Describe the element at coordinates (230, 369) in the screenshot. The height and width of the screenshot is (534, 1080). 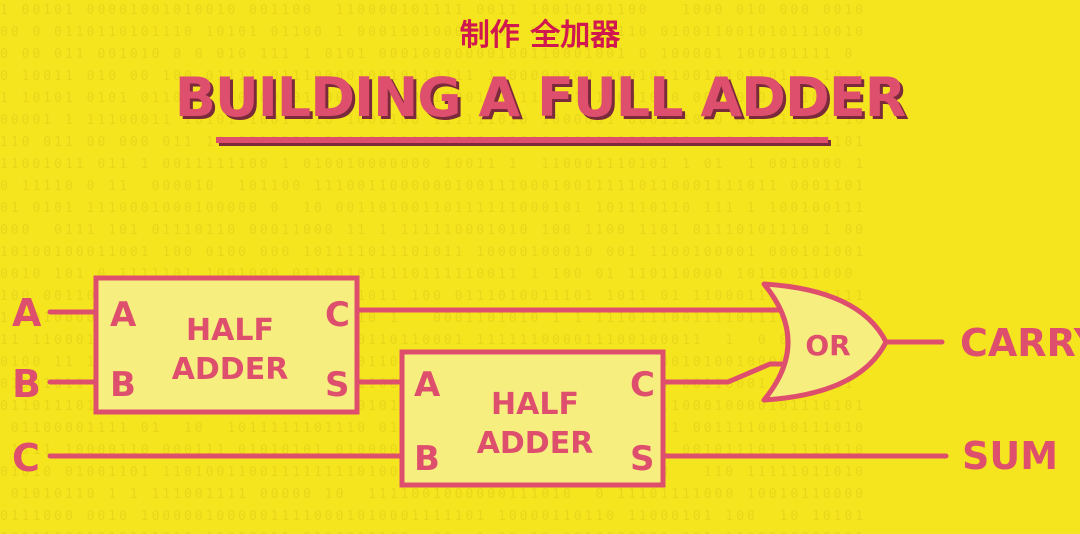
I see `half-adder-1-label-line2: ADDER` at that location.